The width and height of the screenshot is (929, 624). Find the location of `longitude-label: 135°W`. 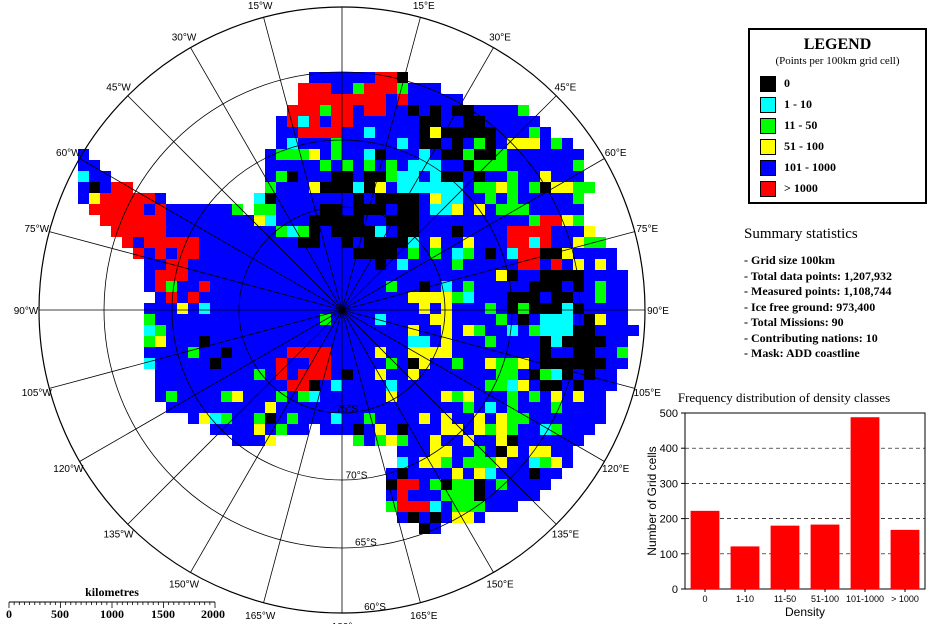

longitude-label: 135°W is located at coordinates (118, 534).